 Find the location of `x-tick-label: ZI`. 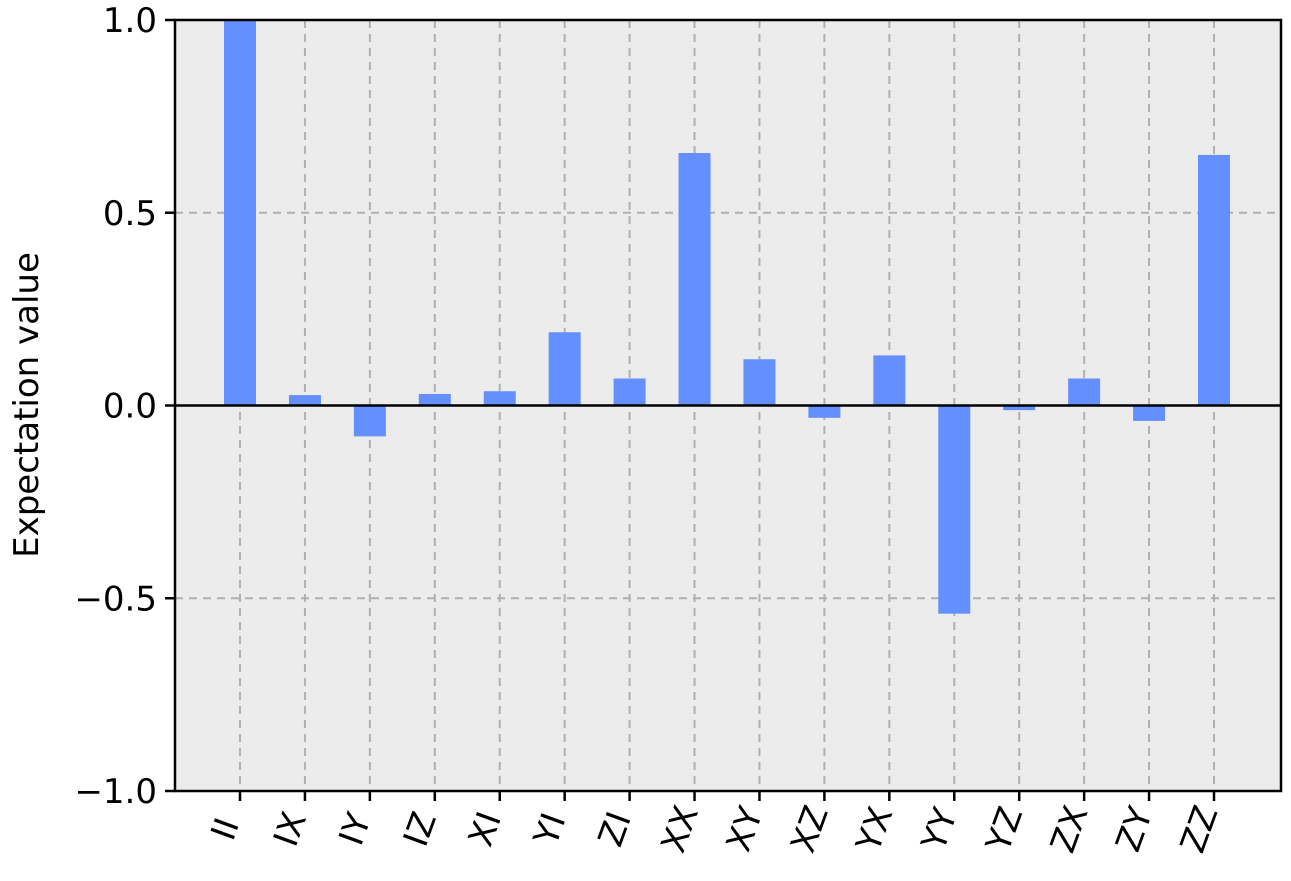

x-tick-label: ZI is located at coordinates (615, 829).